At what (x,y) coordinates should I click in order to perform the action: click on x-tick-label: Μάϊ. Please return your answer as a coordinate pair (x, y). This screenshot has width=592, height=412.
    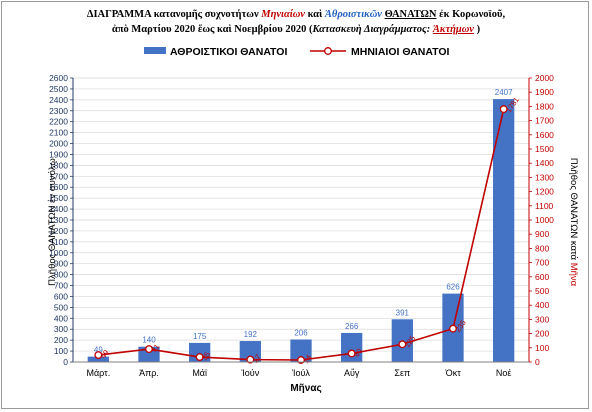
    Looking at the image, I should click on (200, 373).